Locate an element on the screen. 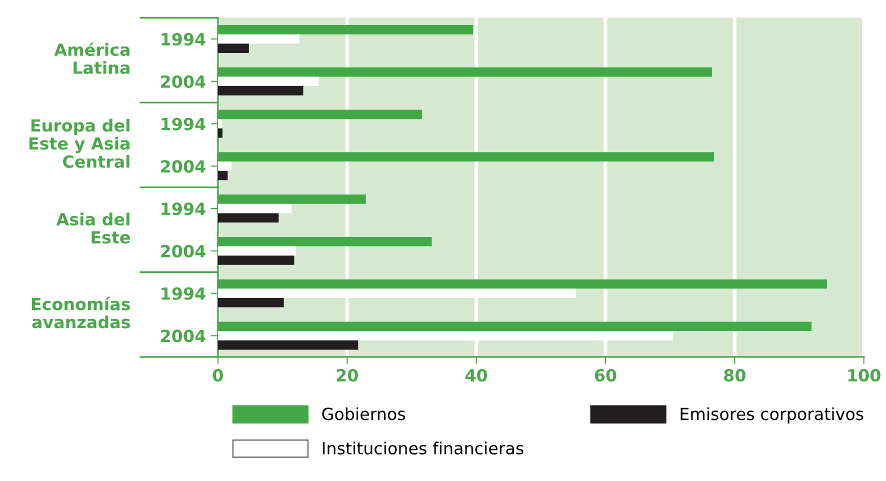 The width and height of the screenshot is (886, 481). x-tick-label: 60 is located at coordinates (605, 375).